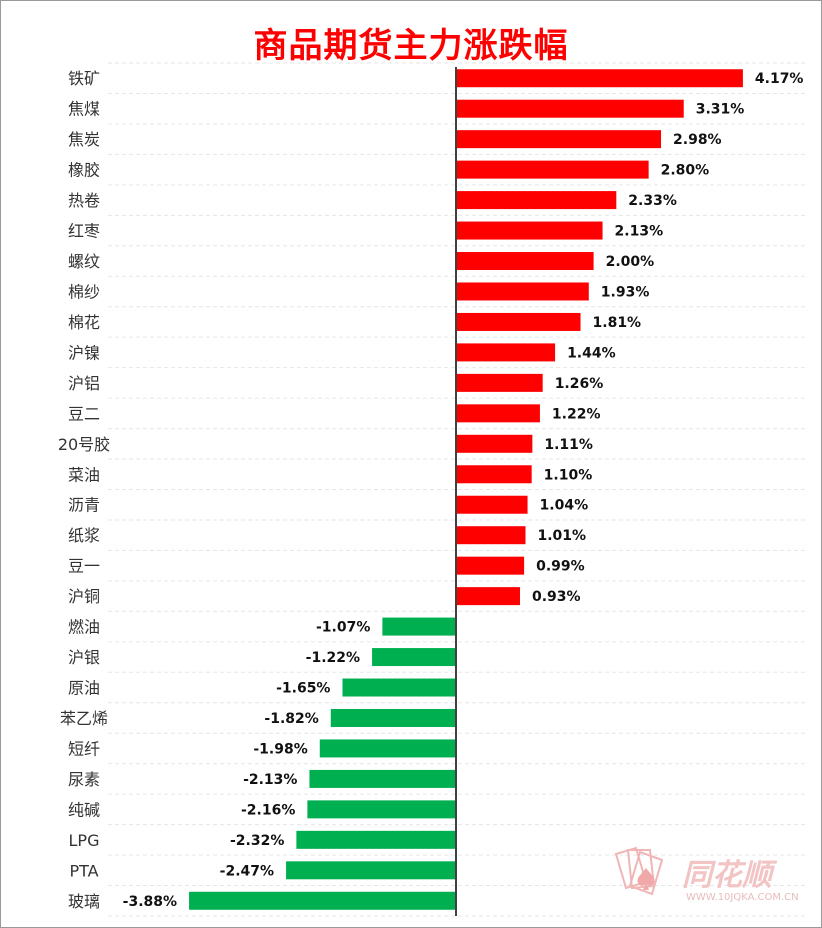  I want to click on data-label: -1.65%, so click(303, 689).